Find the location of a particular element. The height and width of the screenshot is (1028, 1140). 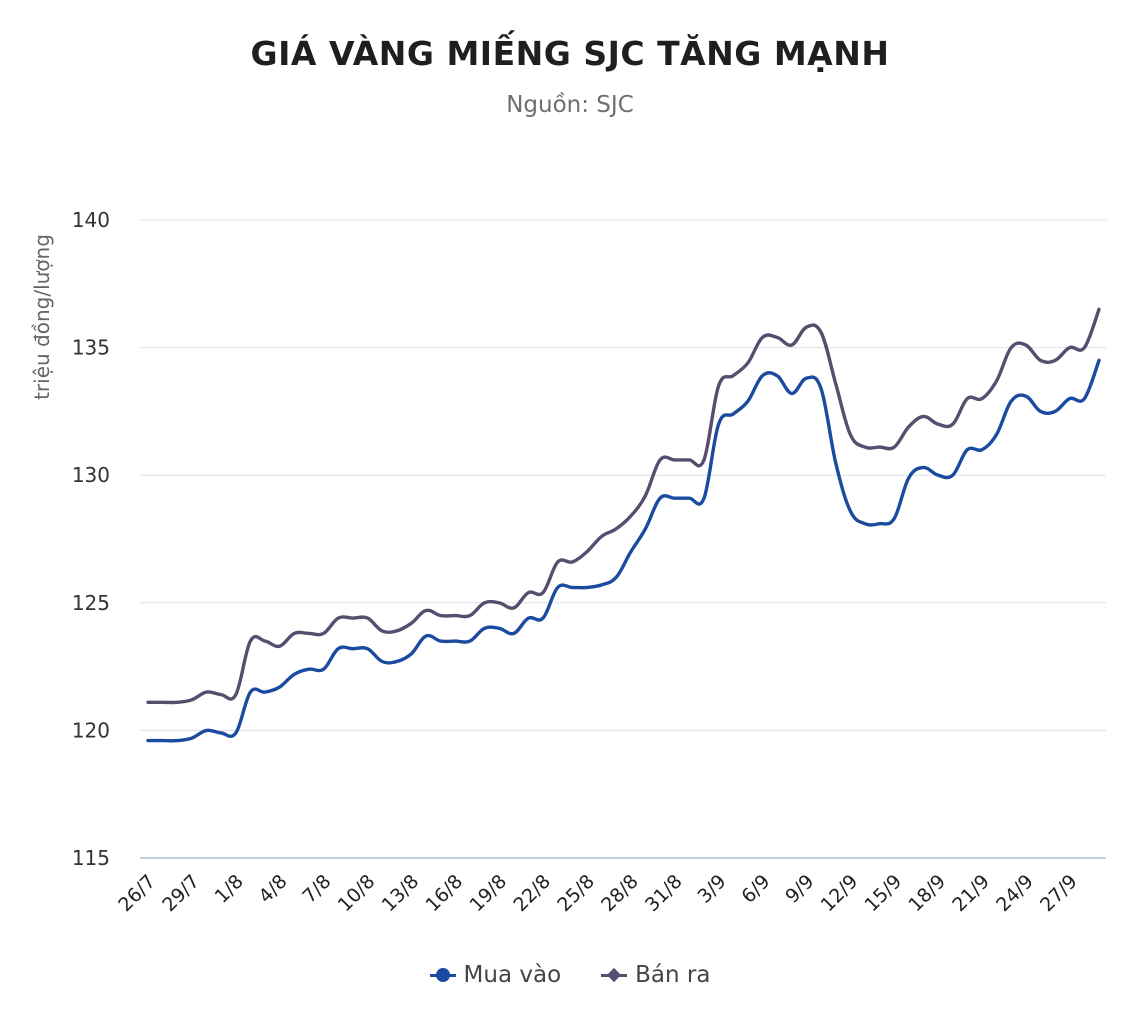

x-tick-label: 12/9 is located at coordinates (840, 893).